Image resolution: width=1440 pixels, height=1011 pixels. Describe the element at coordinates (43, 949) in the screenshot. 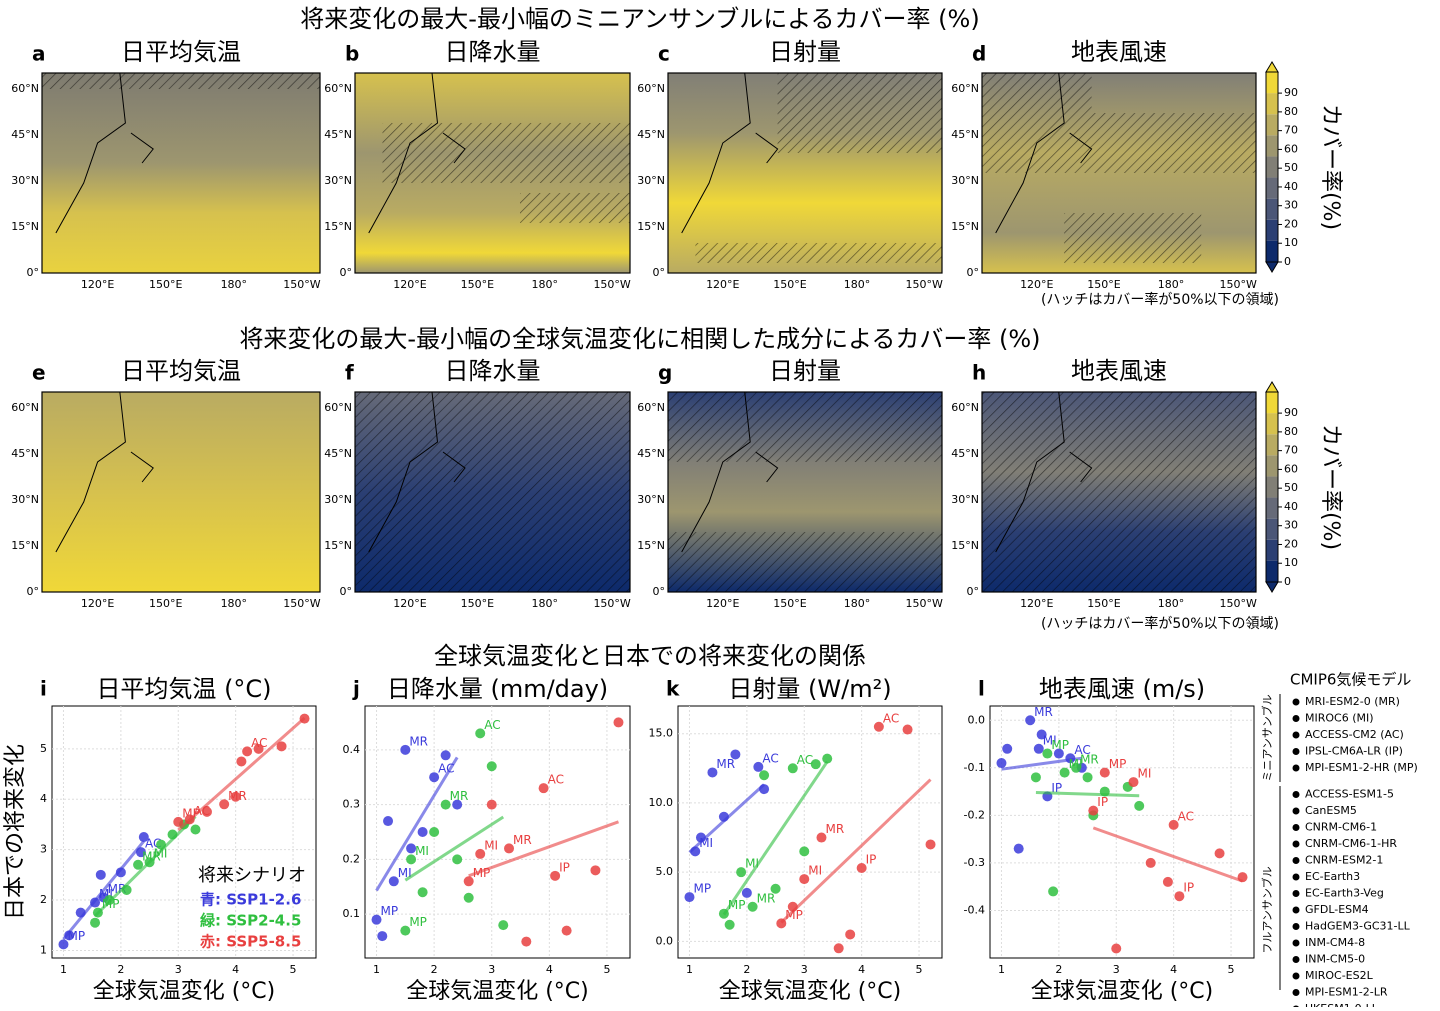

I see `y-tick-label: 1` at that location.